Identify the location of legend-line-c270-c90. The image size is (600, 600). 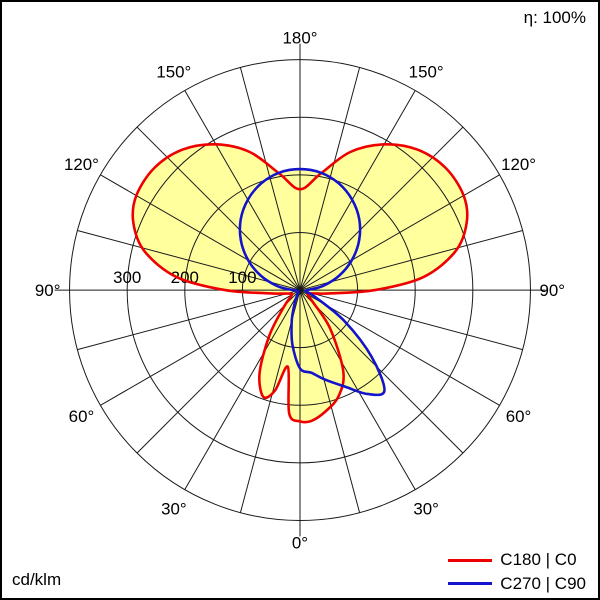
(470, 584).